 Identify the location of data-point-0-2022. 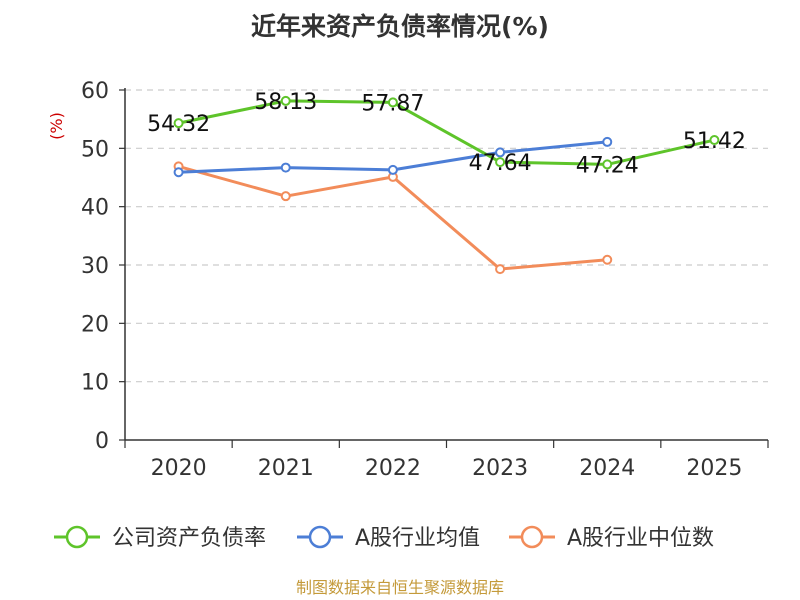
(392, 102).